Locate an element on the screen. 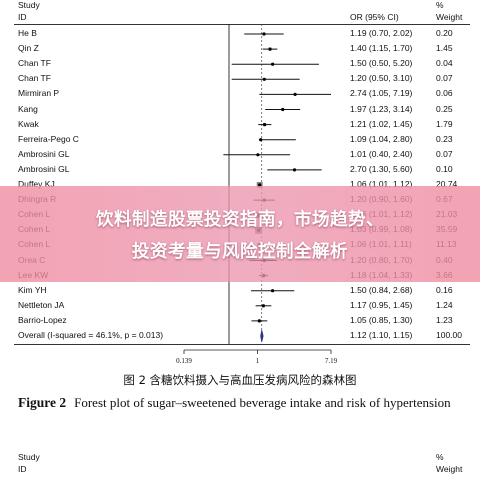 The height and width of the screenshot is (480, 480). weight-value: 0.06 is located at coordinates (444, 93).